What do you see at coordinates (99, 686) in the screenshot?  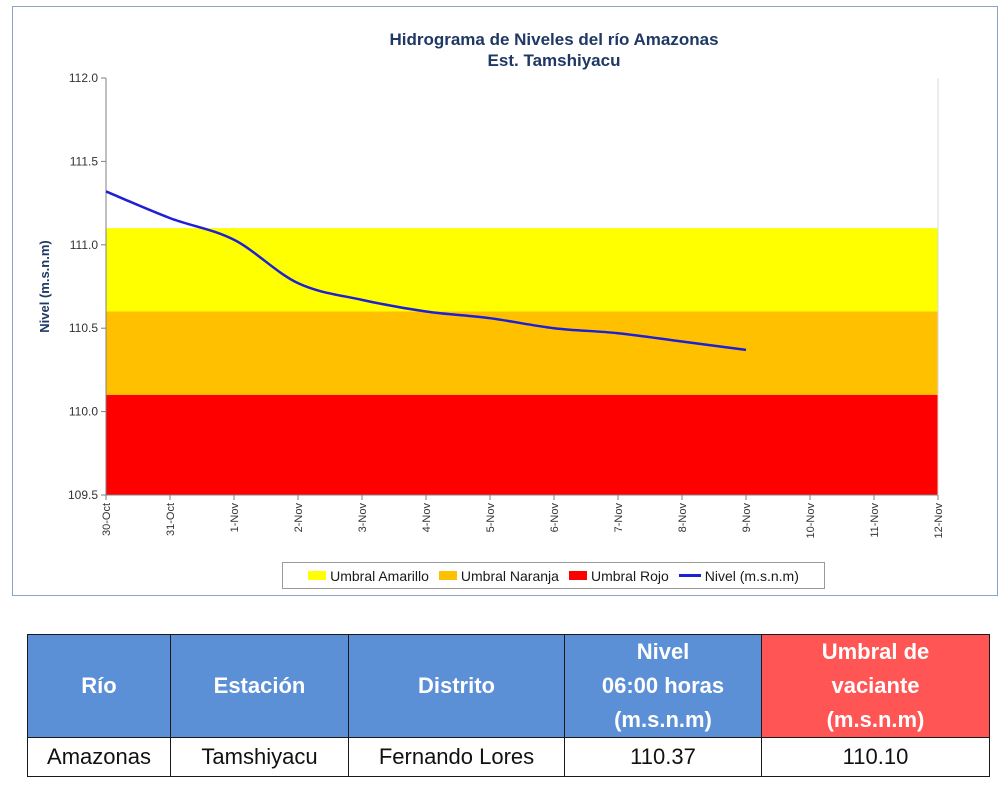 I see `header-rio: Río` at bounding box center [99, 686].